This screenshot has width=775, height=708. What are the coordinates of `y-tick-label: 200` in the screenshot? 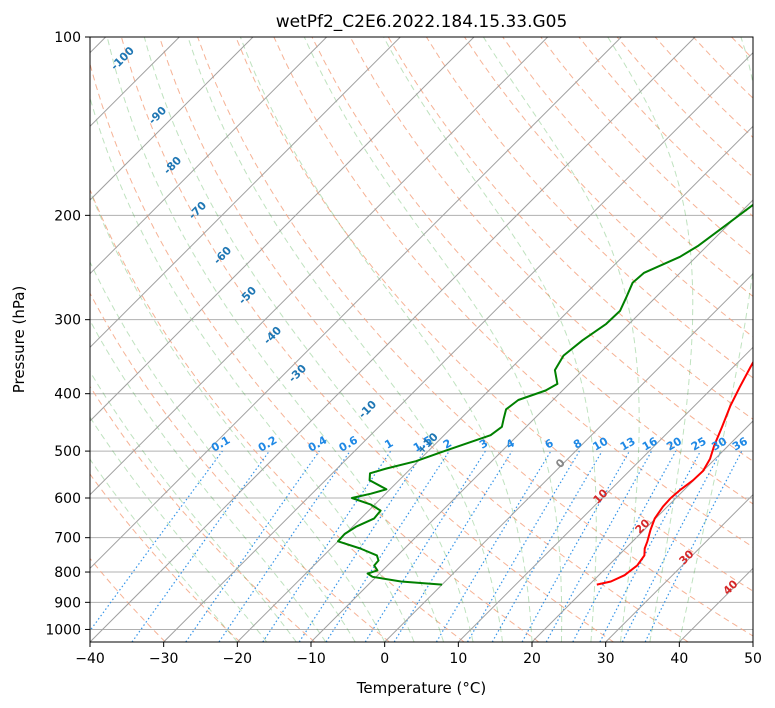 It's located at (67, 216).